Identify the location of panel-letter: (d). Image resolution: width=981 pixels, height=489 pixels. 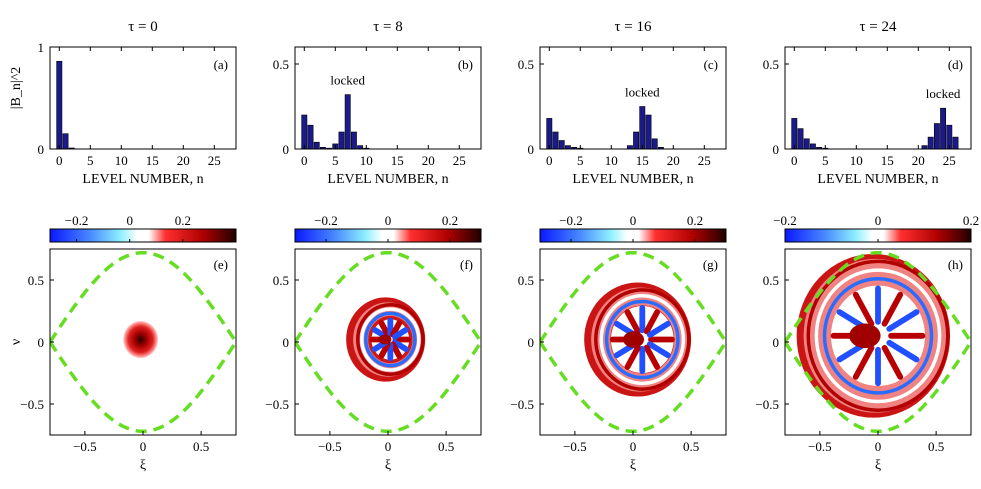
(955, 64).